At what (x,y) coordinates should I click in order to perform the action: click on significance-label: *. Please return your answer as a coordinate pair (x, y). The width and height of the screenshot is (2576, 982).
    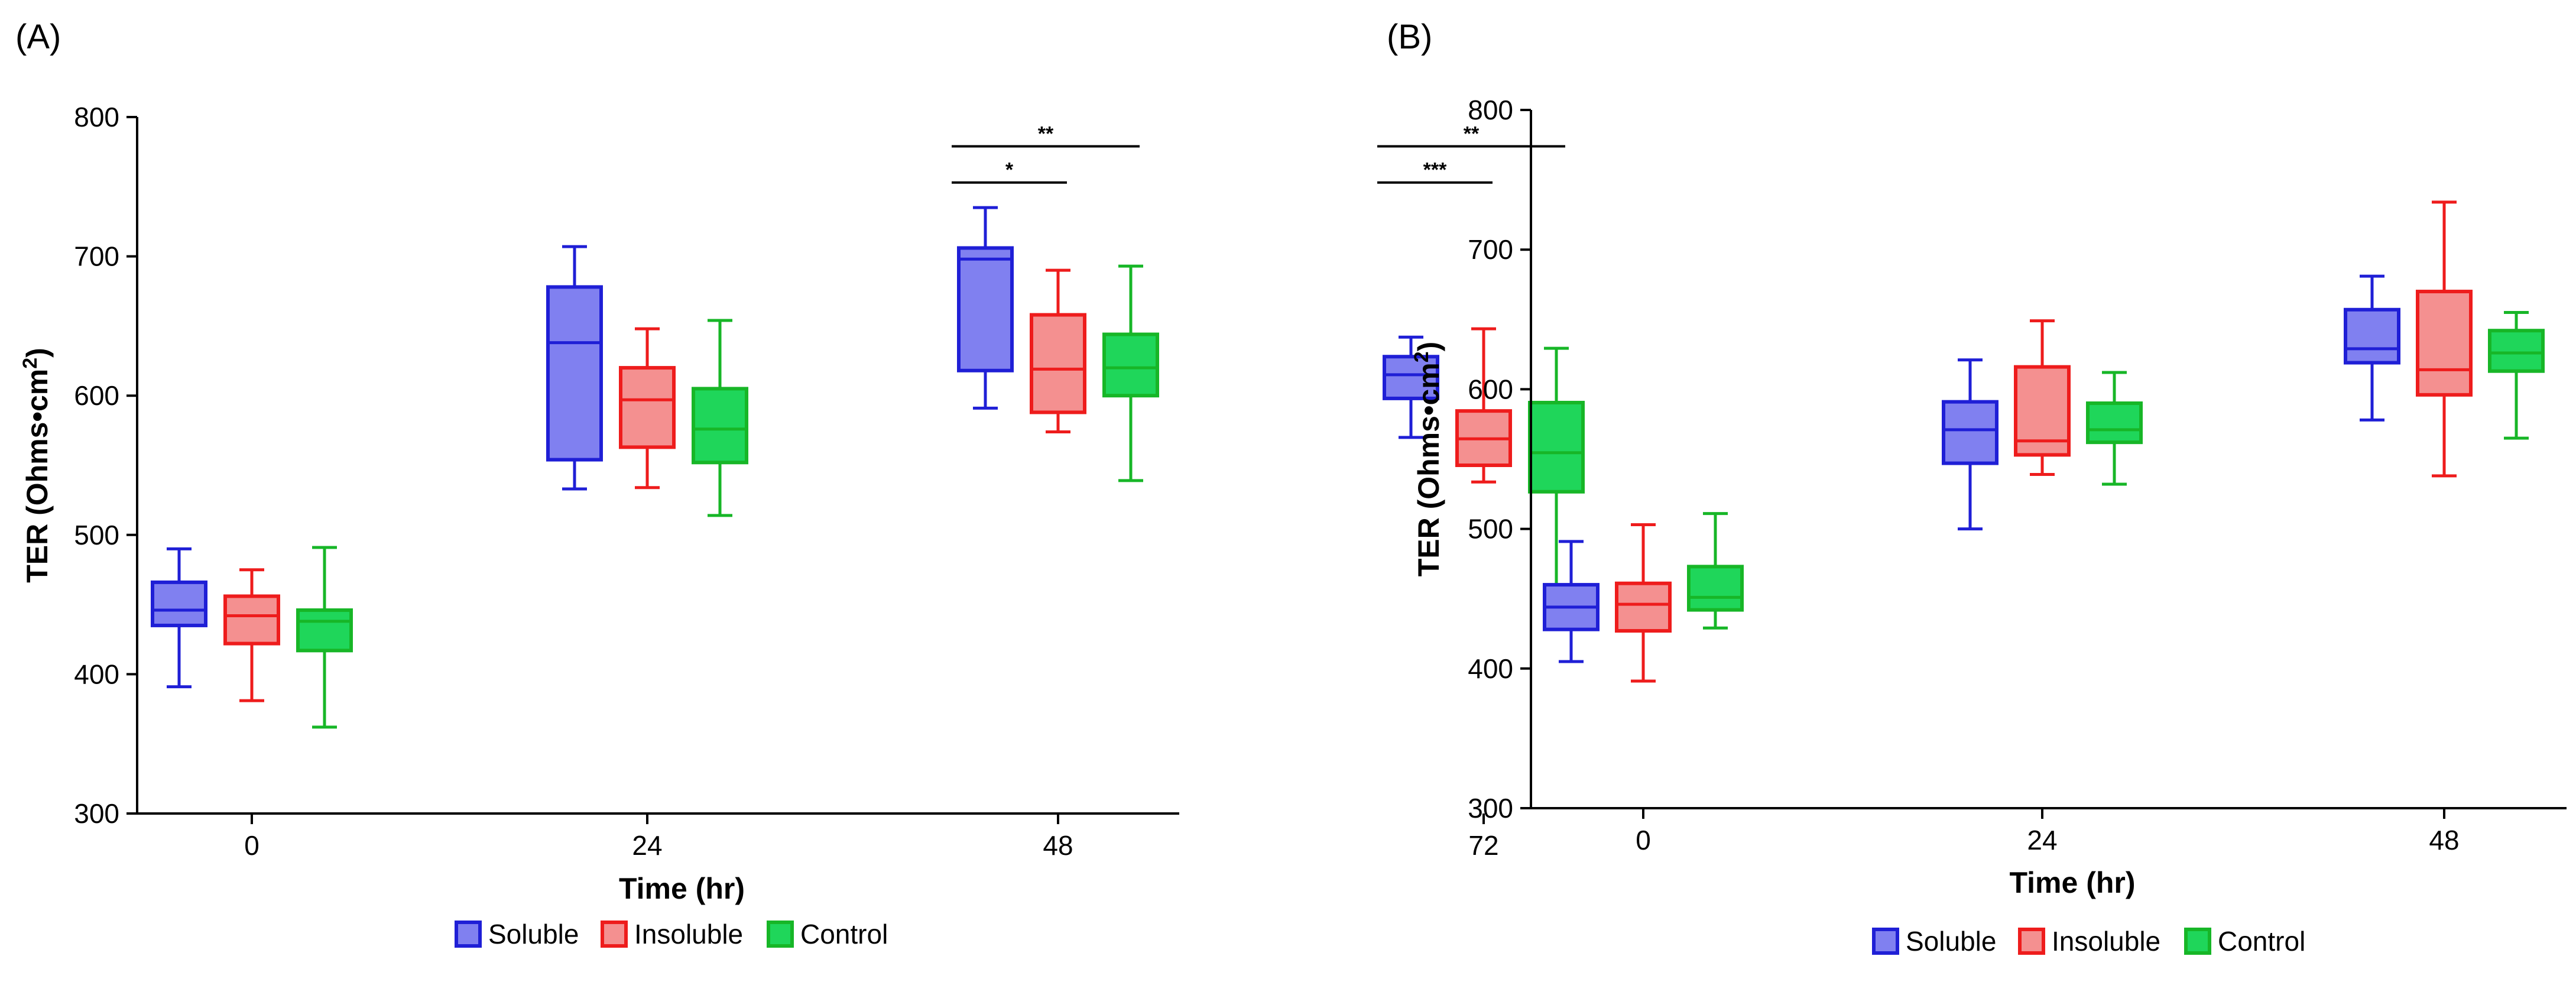
    Looking at the image, I should click on (1009, 170).